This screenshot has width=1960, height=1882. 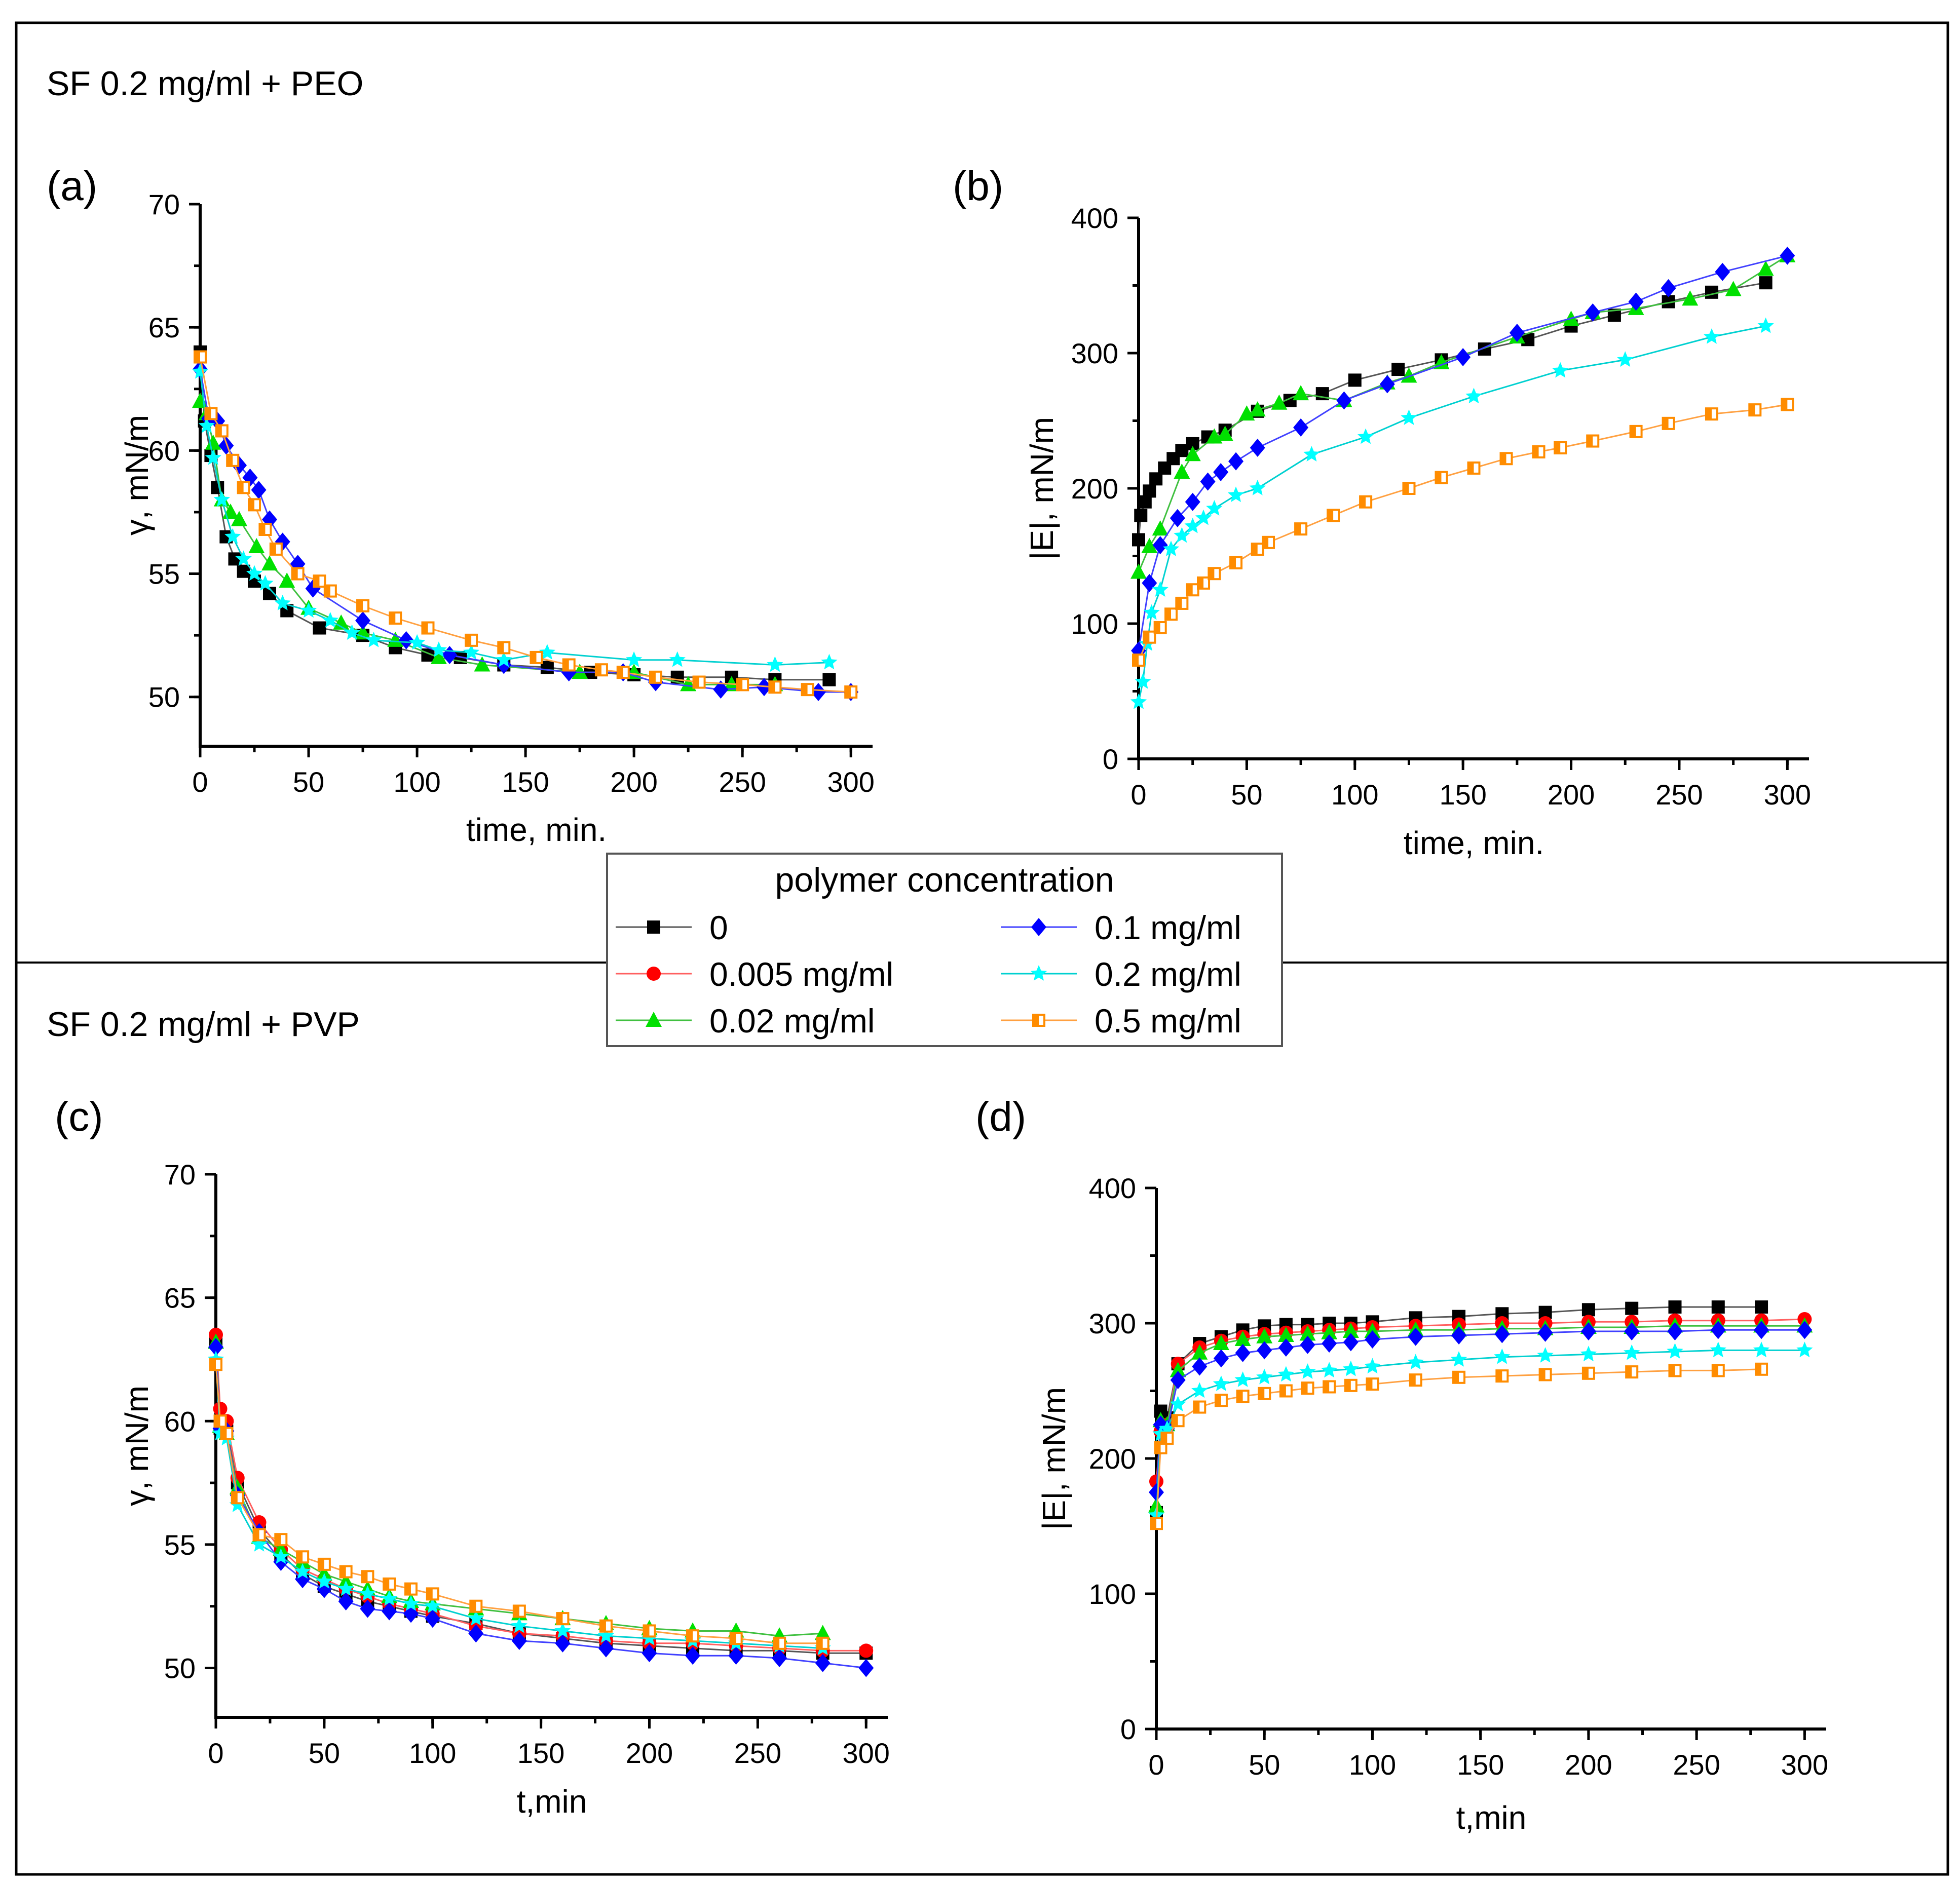 What do you see at coordinates (1168, 927) in the screenshot?
I see `legend-label: 0.1 mg/ml` at bounding box center [1168, 927].